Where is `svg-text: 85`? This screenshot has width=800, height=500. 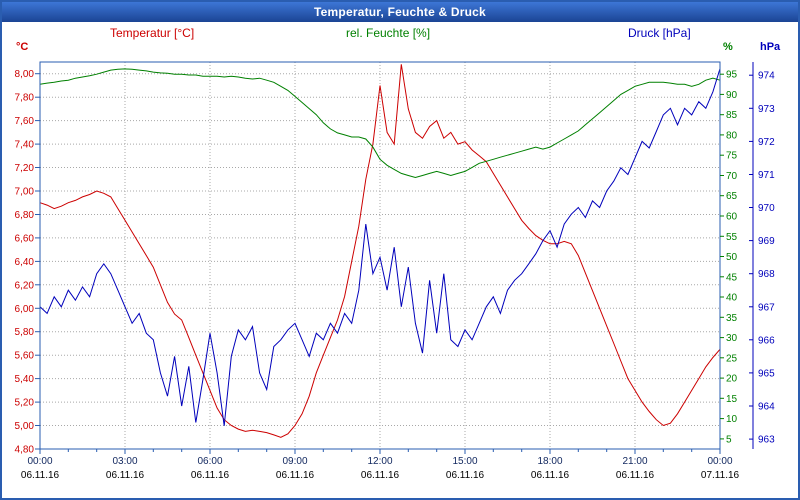 svg-text: 85 is located at coordinates (732, 115).